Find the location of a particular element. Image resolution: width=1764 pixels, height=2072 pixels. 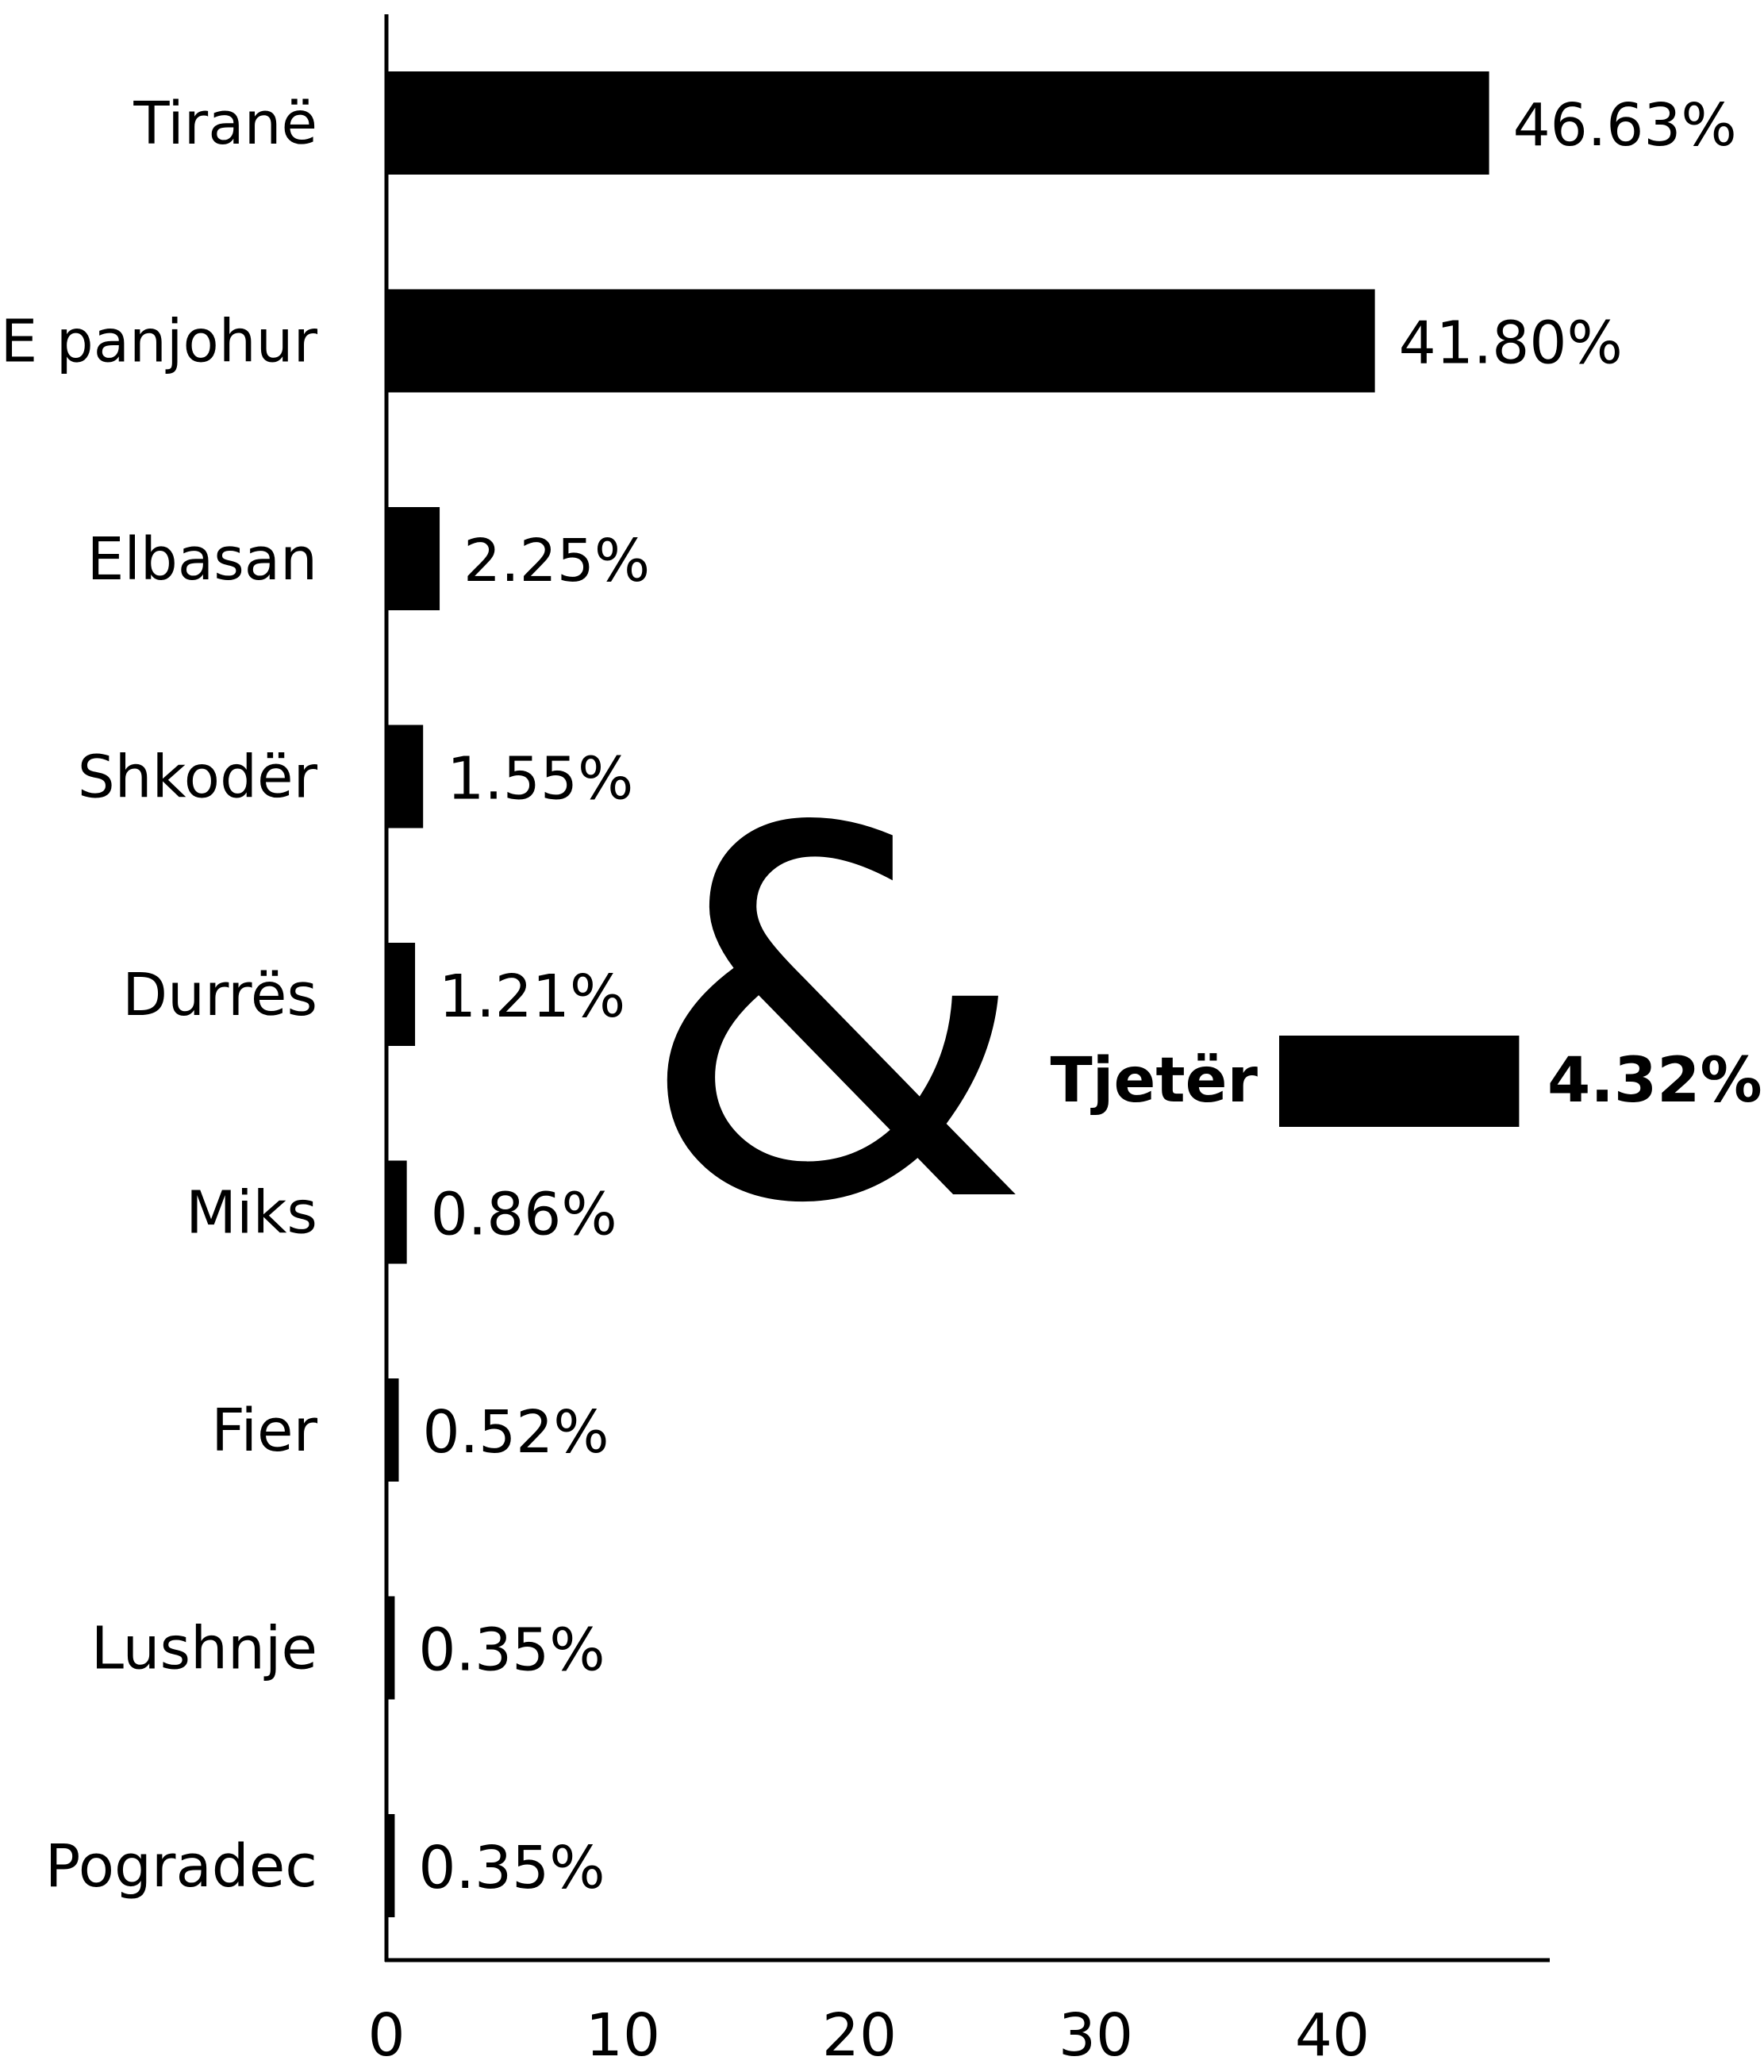

other-bar is located at coordinates (1399, 1081).